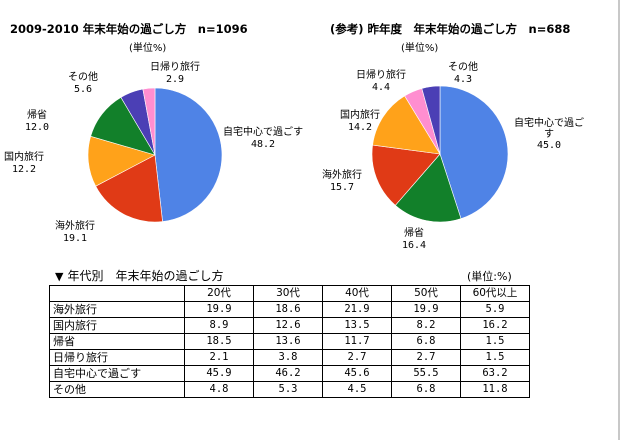  What do you see at coordinates (219, 357) in the screenshot?
I see `table-cell: 2.1` at bounding box center [219, 357].